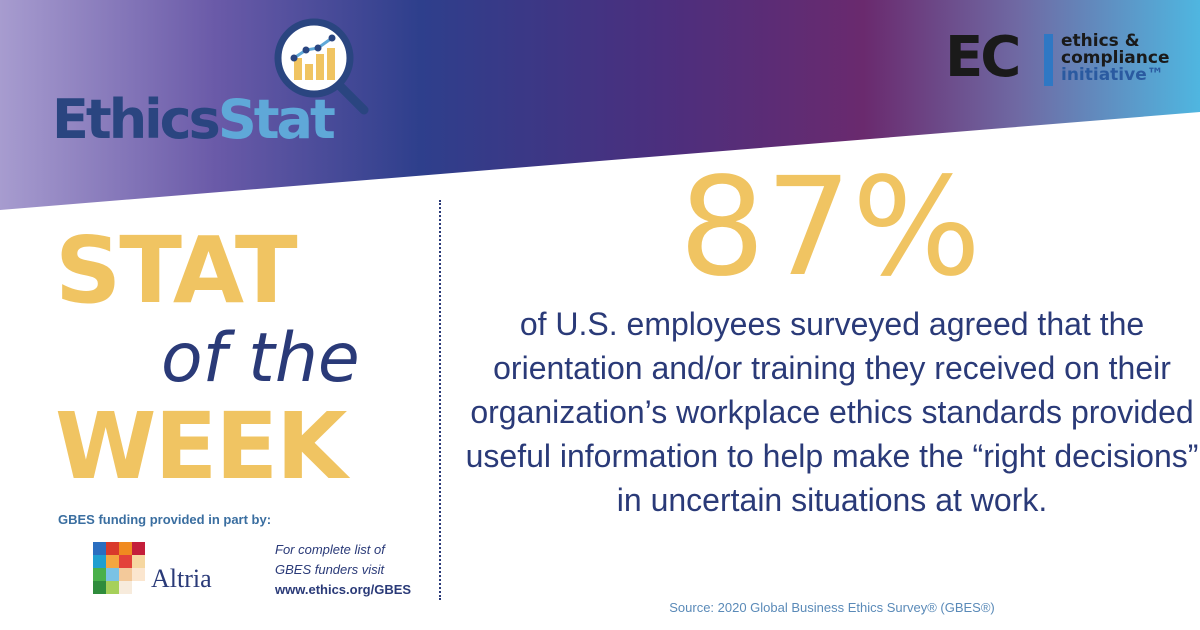 This screenshot has width=1200, height=630. Describe the element at coordinates (176, 270) in the screenshot. I see `heading-stat: STAT` at that location.